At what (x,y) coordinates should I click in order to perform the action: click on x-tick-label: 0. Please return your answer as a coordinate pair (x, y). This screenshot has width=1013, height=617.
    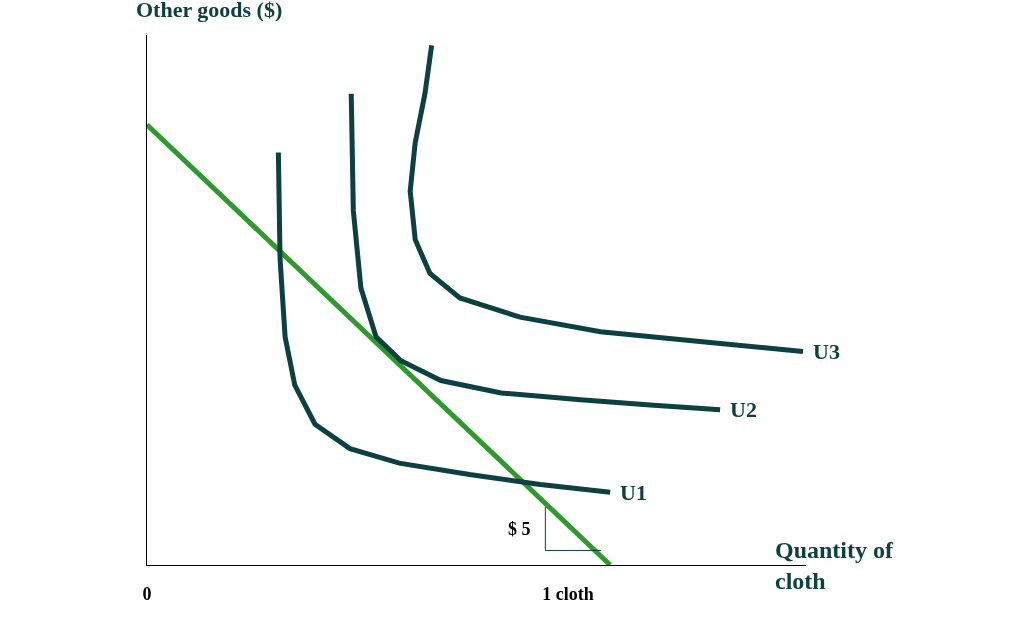
    Looking at the image, I should click on (147, 593).